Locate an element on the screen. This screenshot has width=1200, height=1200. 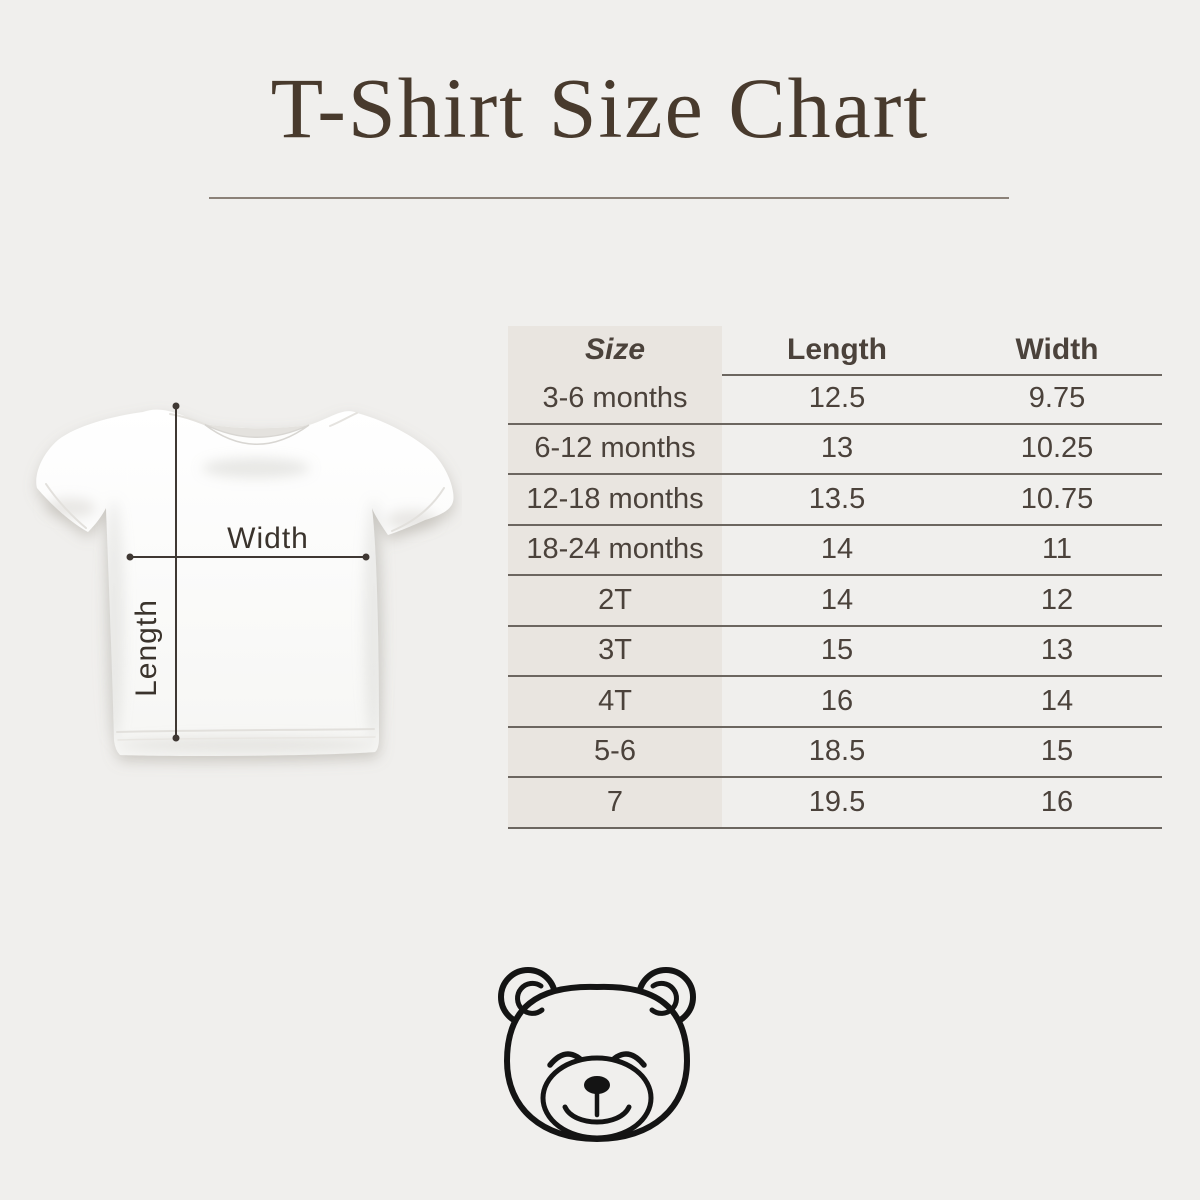
length-dimension-label: Length is located at coordinates (146, 648).